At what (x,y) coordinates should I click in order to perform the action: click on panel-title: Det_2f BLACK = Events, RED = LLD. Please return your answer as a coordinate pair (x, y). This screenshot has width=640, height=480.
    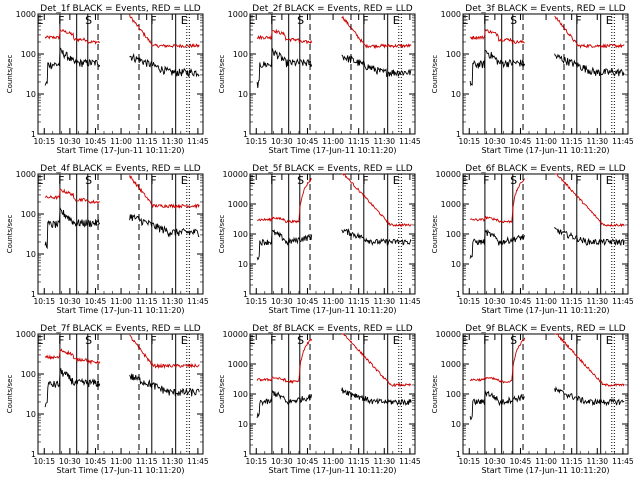
    Looking at the image, I should click on (332, 9).